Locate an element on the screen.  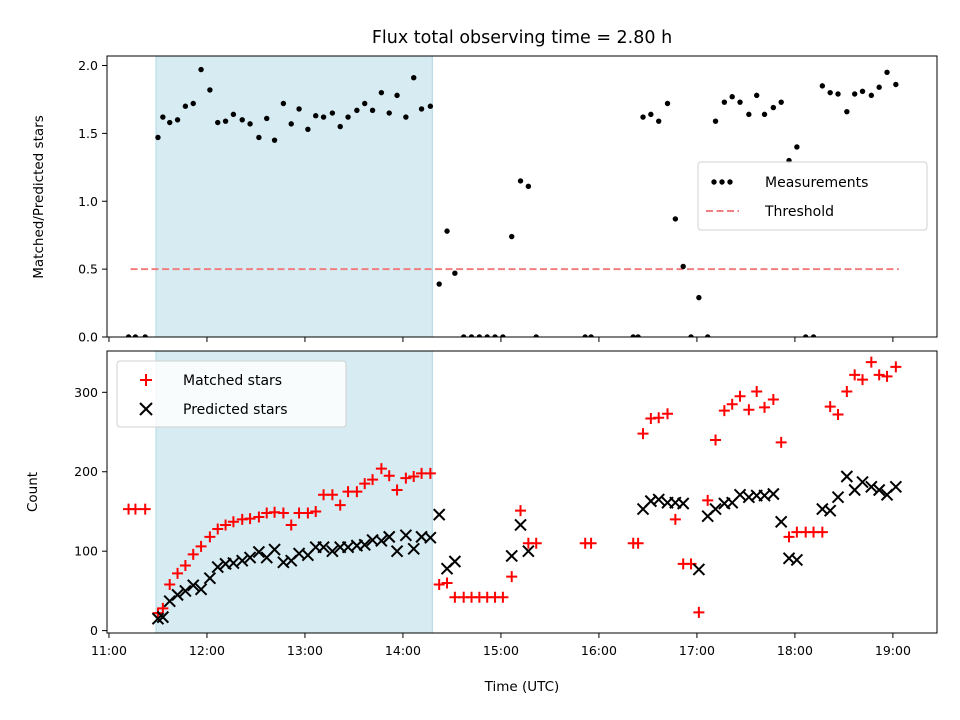
legend-marker-measurements is located at coordinates (722, 182).